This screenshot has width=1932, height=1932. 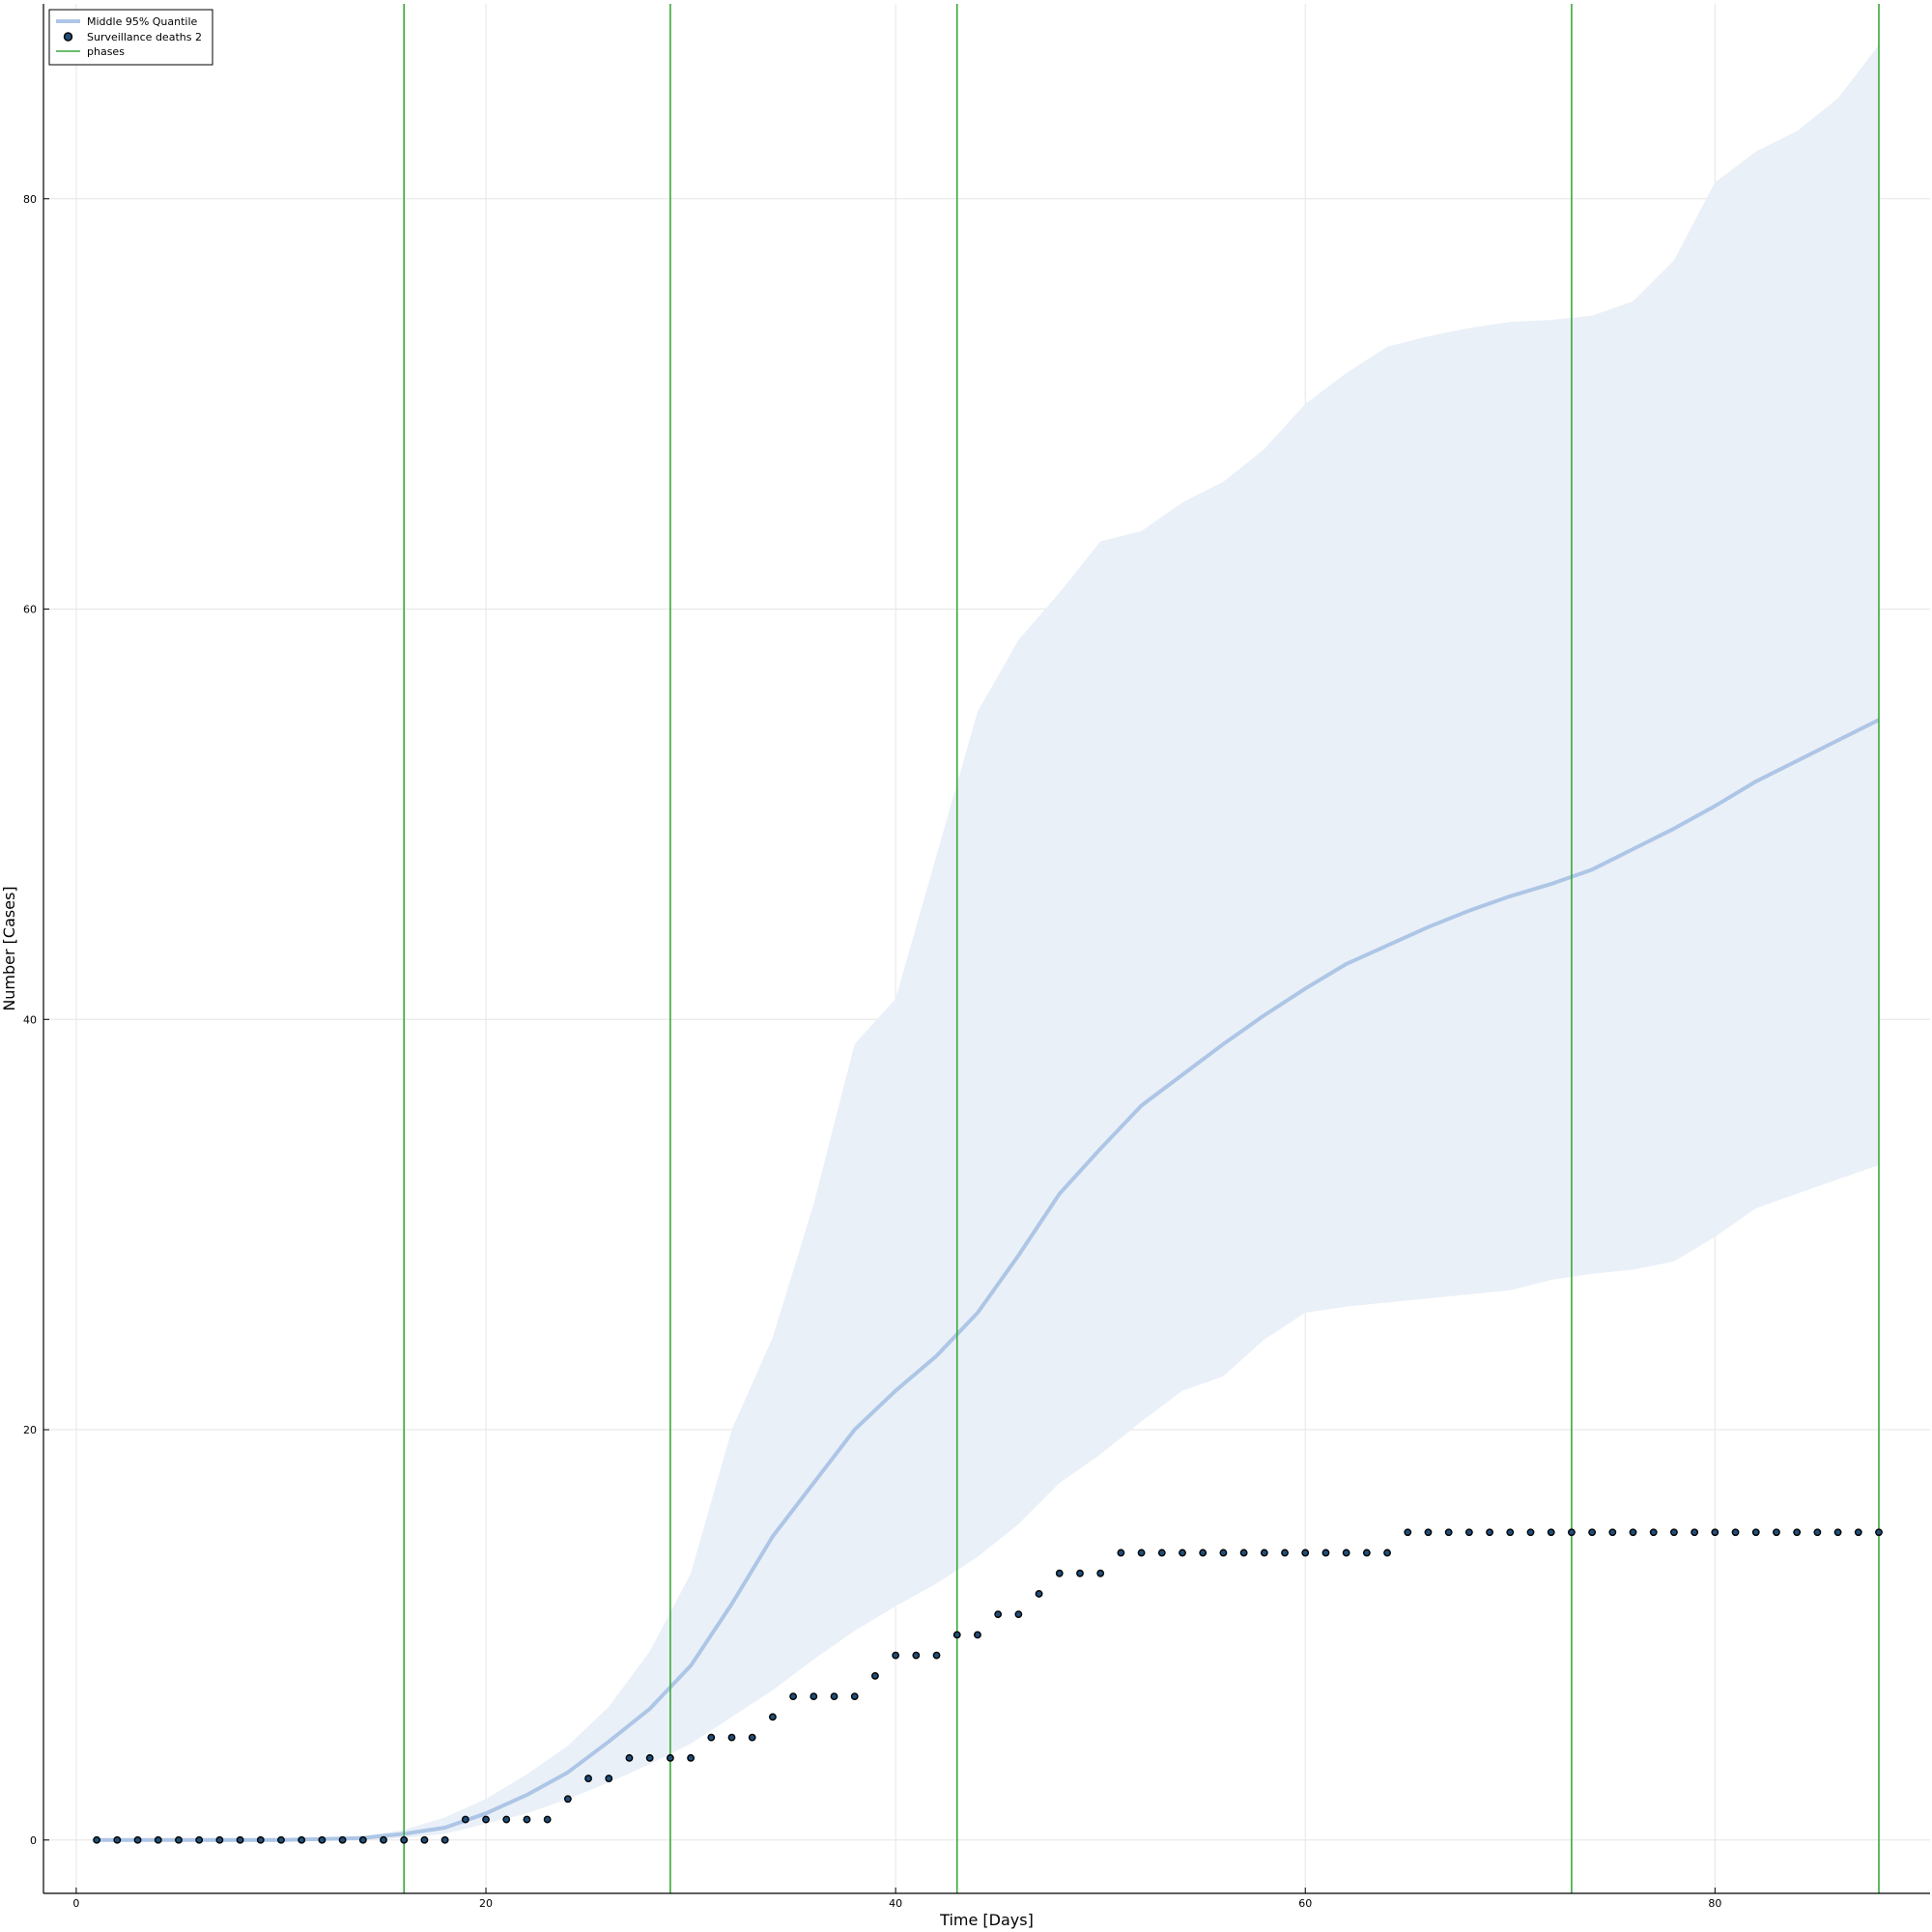 What do you see at coordinates (30, 1430) in the screenshot?
I see `y-tick-label: 20` at bounding box center [30, 1430].